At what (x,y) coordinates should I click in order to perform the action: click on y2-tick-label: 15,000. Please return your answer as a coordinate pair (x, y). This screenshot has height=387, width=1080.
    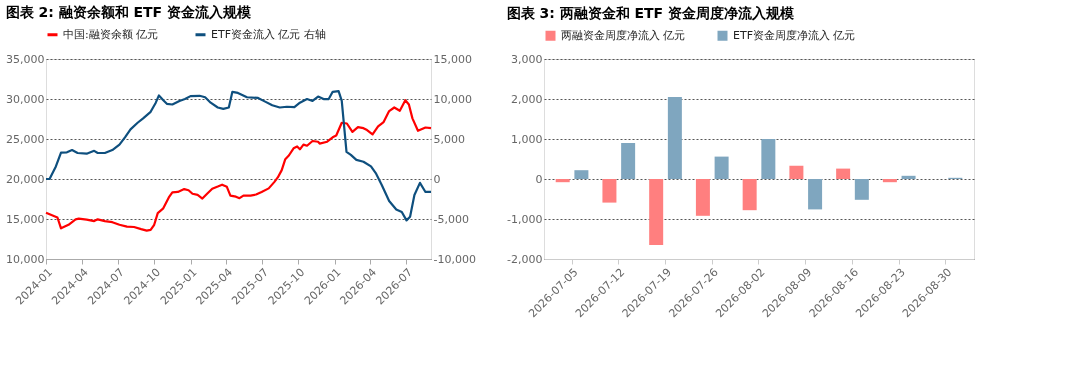
    Looking at the image, I should click on (452, 59).